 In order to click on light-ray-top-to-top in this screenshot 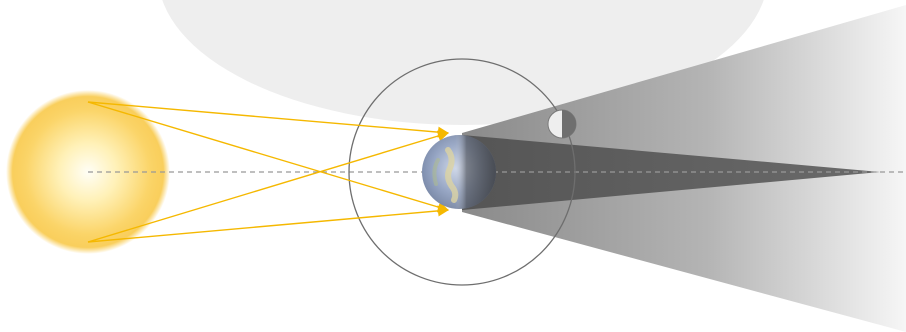, I will do `click(268, 119)`.